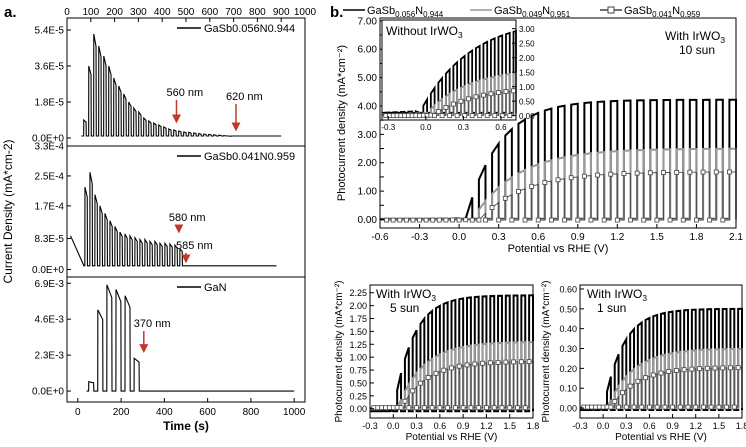  Describe the element at coordinates (358, 293) in the screenshot. I see `y-tick-label: 2.25` at that location.